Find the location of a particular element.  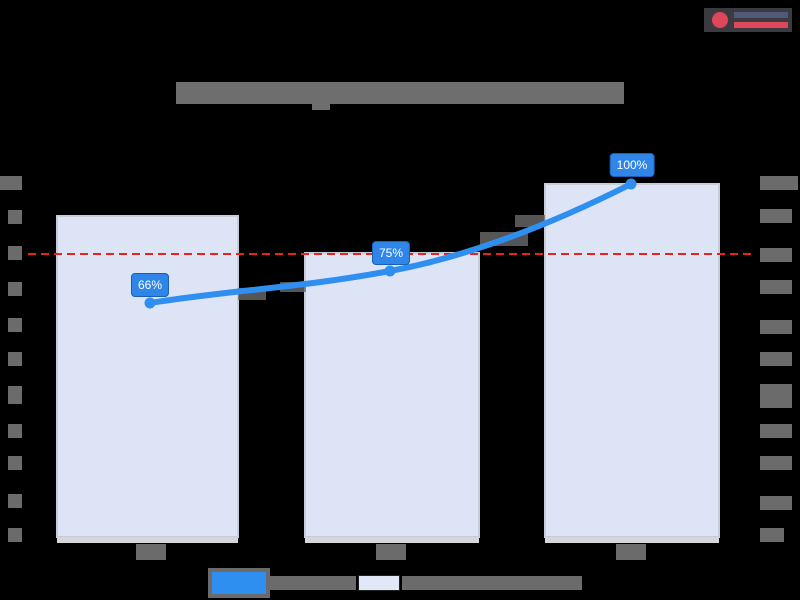

logo-text-bottom is located at coordinates (761, 25).